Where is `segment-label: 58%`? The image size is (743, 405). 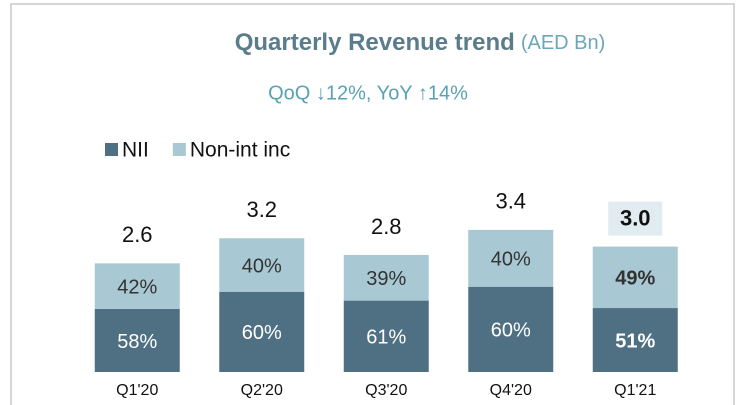 segment-label: 58% is located at coordinates (137, 342).